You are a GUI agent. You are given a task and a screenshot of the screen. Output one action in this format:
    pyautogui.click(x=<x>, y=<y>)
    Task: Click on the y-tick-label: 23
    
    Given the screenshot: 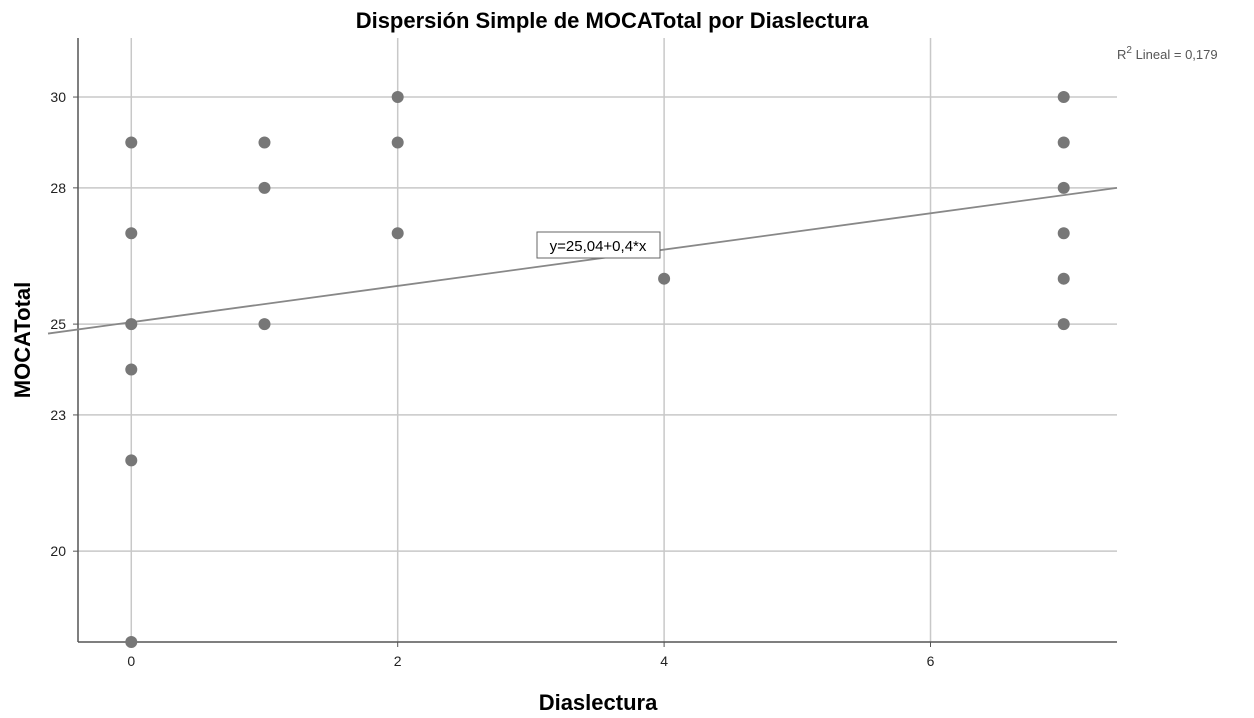 What is the action you would take?
    pyautogui.click(x=58, y=415)
    